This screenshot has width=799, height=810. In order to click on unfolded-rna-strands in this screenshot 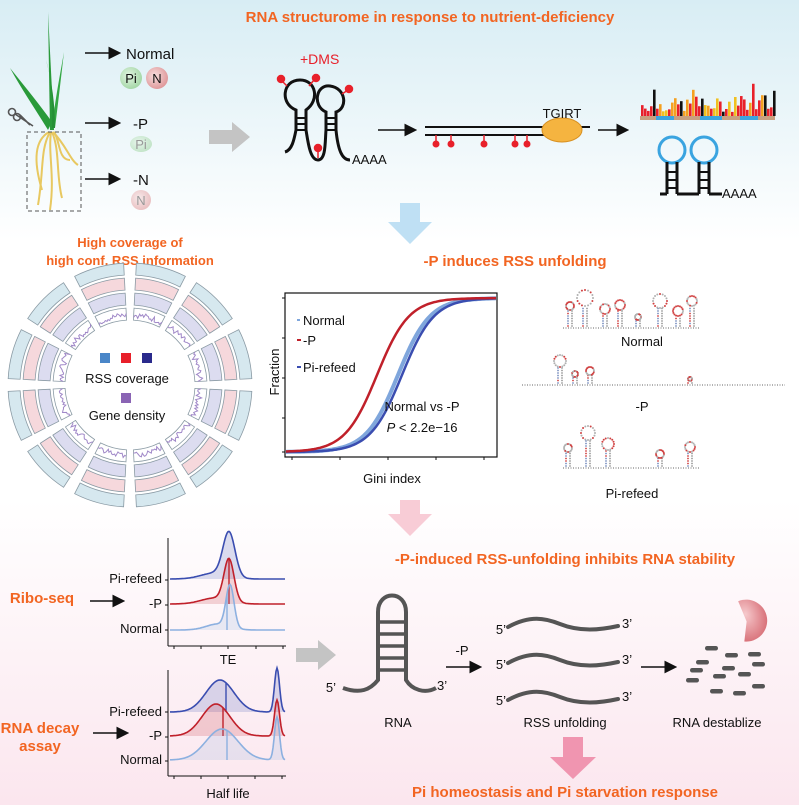, I will do `click(563, 660)`.